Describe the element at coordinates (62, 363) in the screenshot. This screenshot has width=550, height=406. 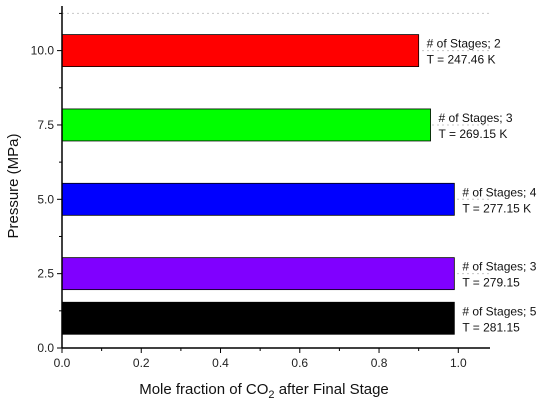
I see `x-tick-label-0: 0.0` at that location.